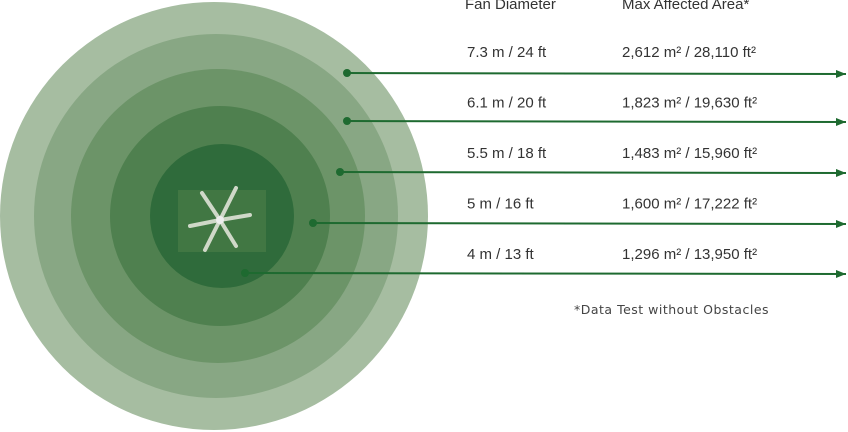  I want to click on area: 1,823 m² / 19,630 ft², so click(689, 103).